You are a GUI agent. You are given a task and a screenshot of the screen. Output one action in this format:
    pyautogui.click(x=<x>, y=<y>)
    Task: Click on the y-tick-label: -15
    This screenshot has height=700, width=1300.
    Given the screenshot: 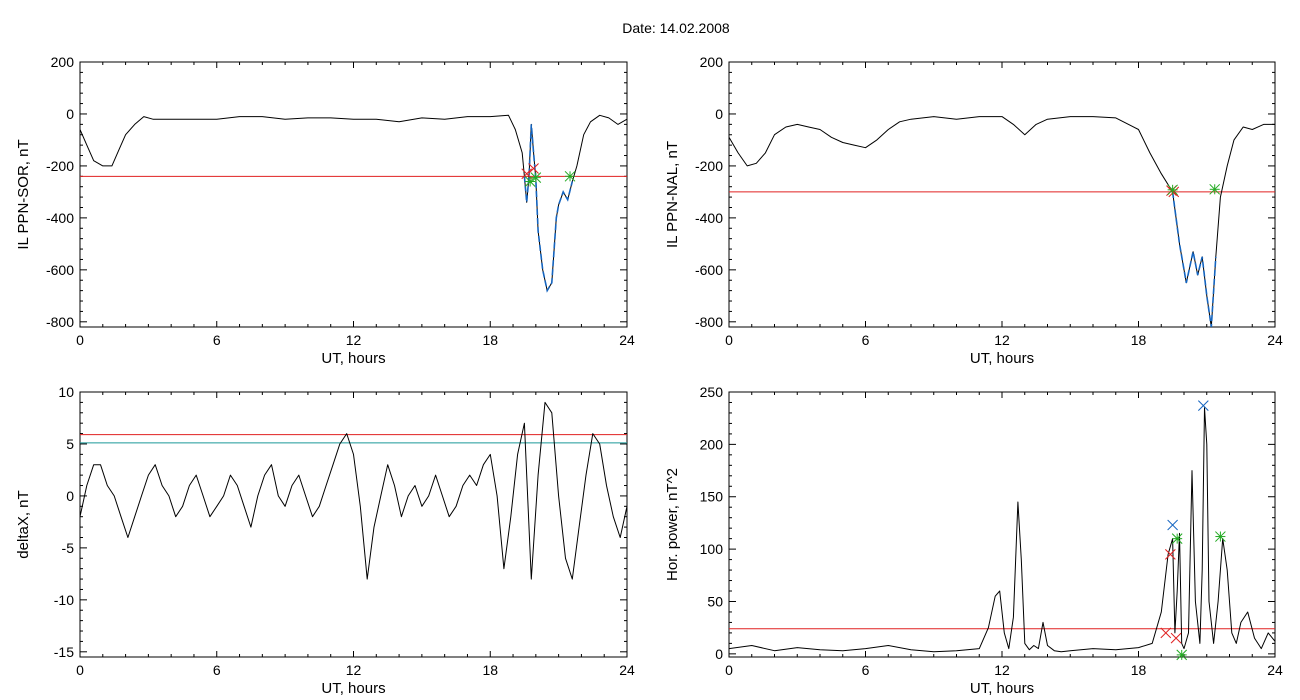 What is the action you would take?
    pyautogui.click(x=64, y=652)
    